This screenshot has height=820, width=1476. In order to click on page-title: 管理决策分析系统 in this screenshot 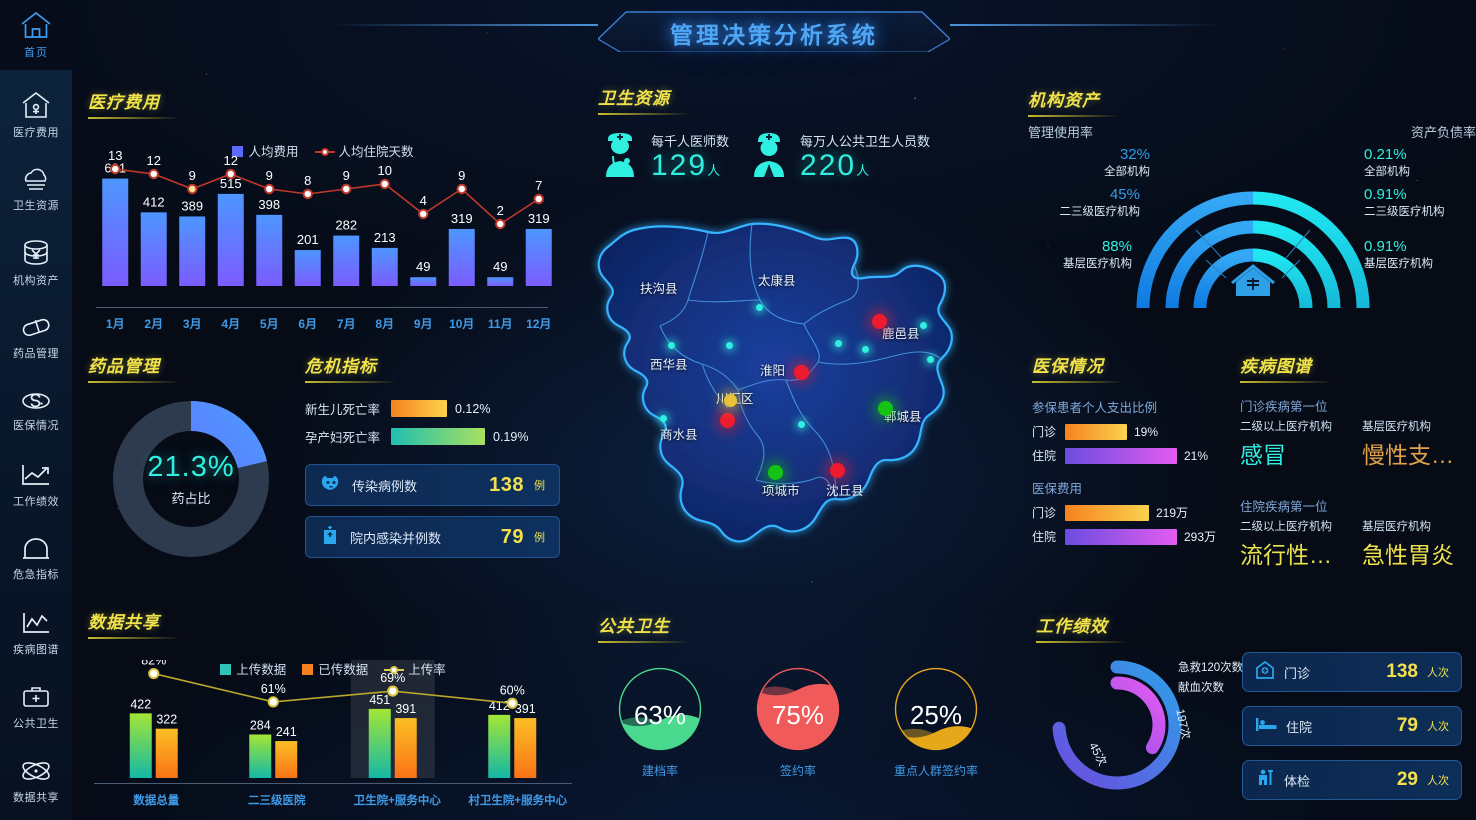, I will do `click(774, 35)`.